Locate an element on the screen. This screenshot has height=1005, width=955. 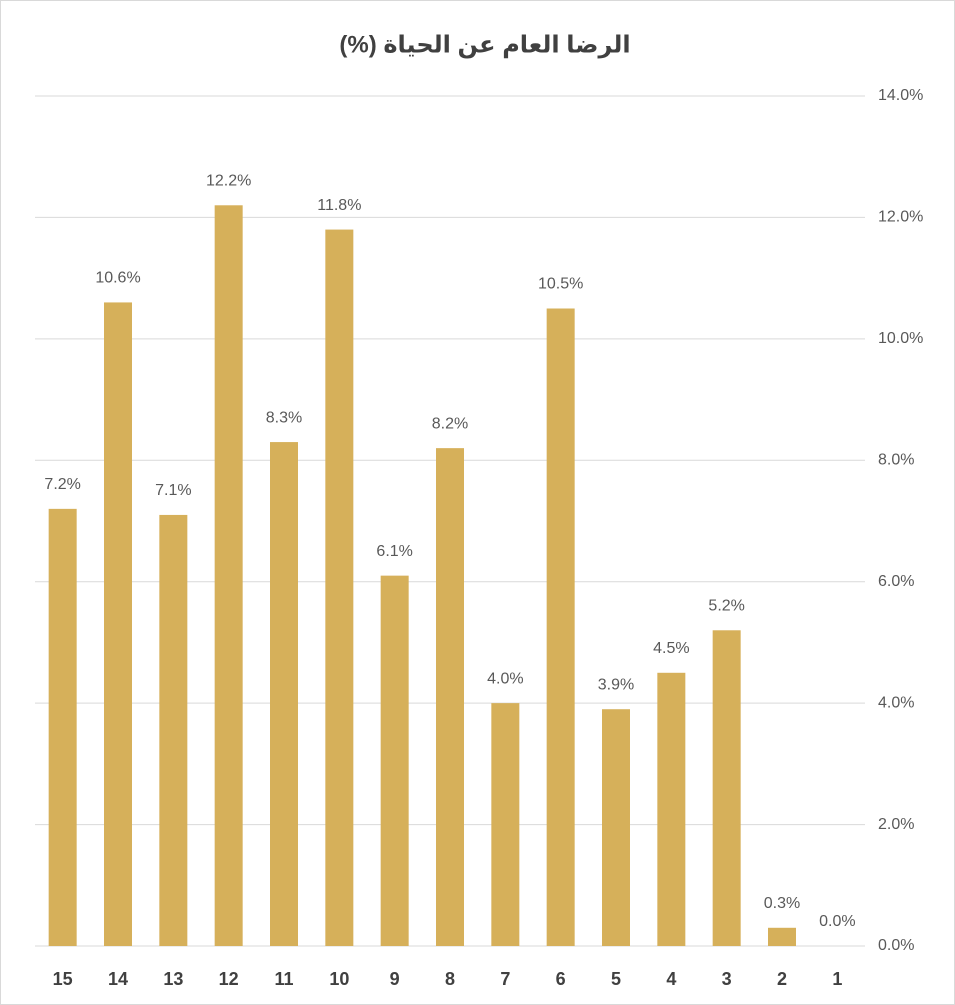
value-label: 7.2% is located at coordinates (62, 484).